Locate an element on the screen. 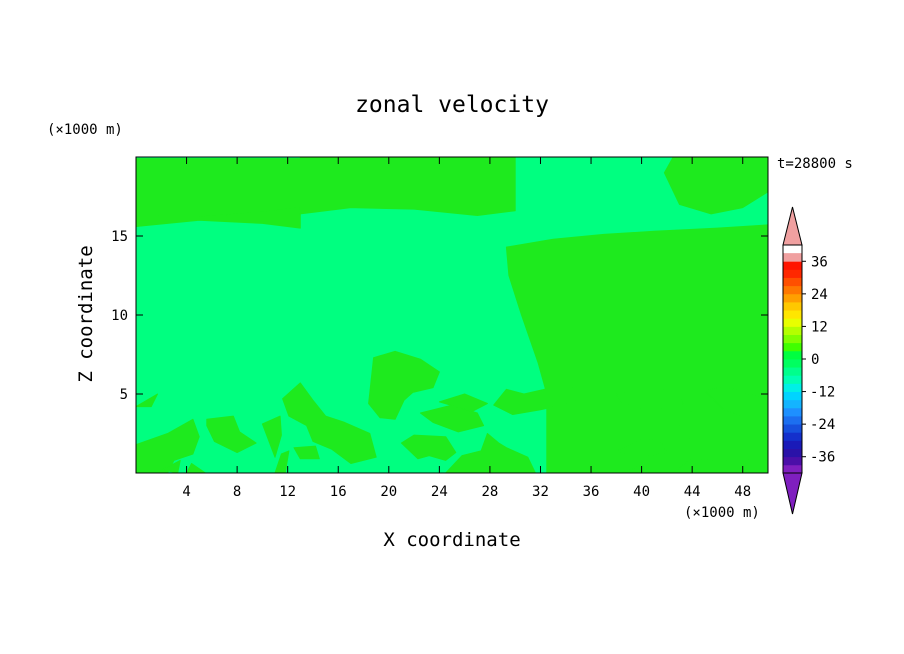 The image size is (904, 654). x-axis-label: X coordinate is located at coordinates (451, 540).